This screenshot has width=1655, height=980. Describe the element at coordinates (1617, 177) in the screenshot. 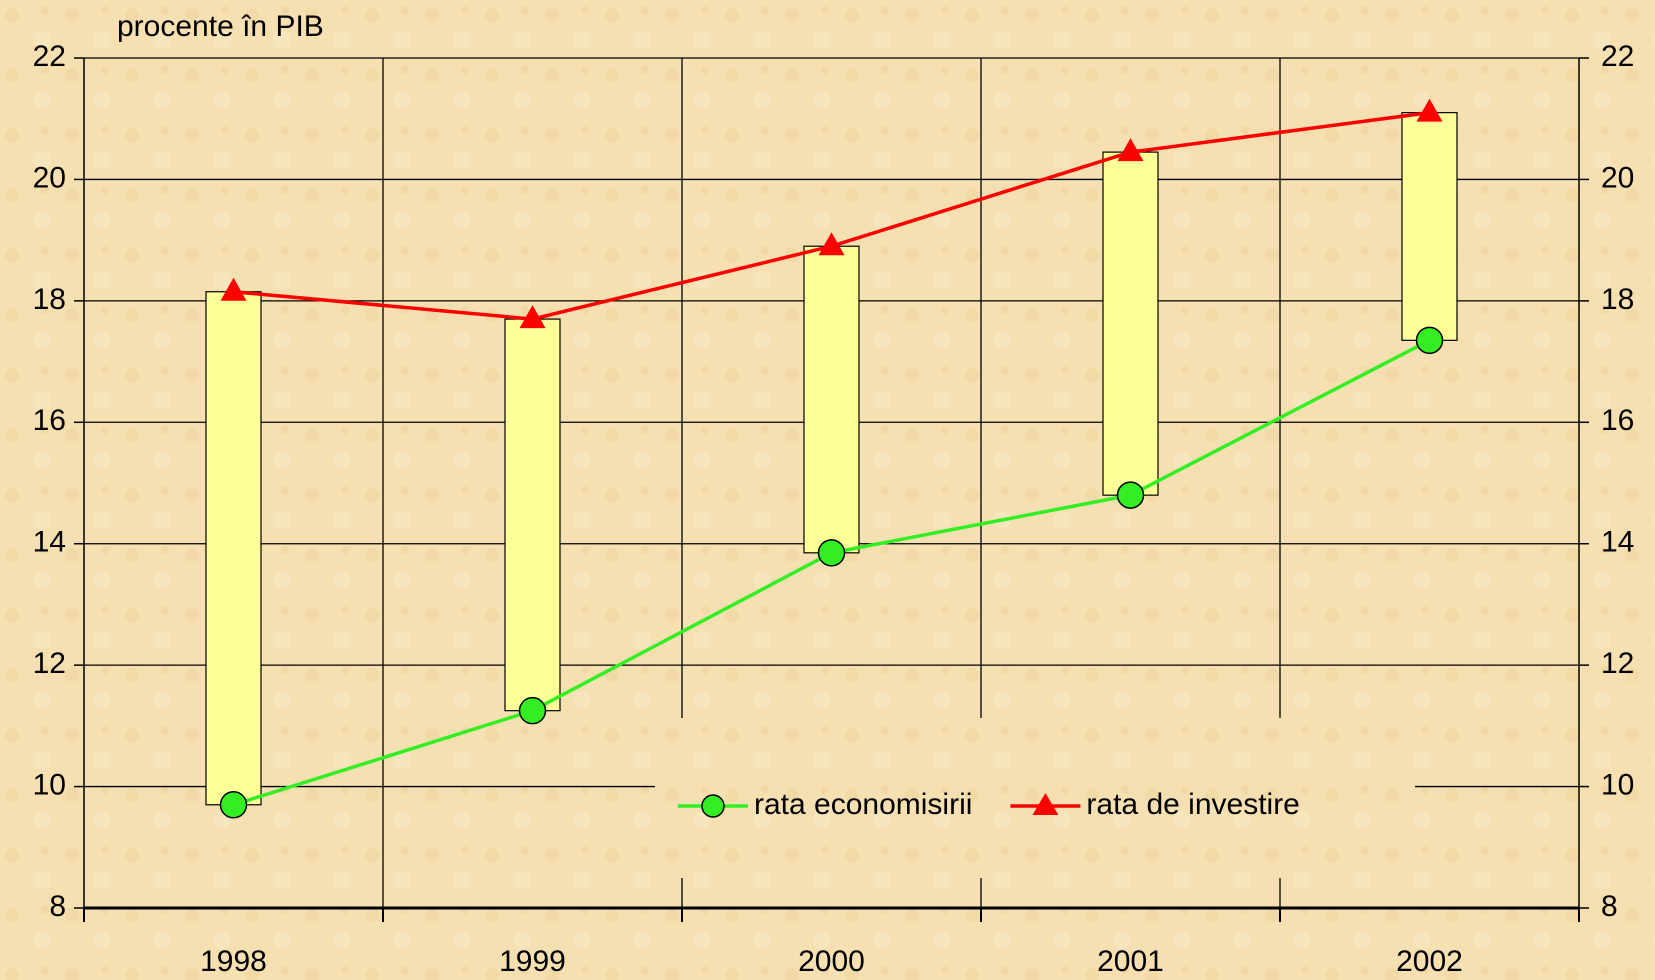

I see `y2-tick-label: 20` at that location.